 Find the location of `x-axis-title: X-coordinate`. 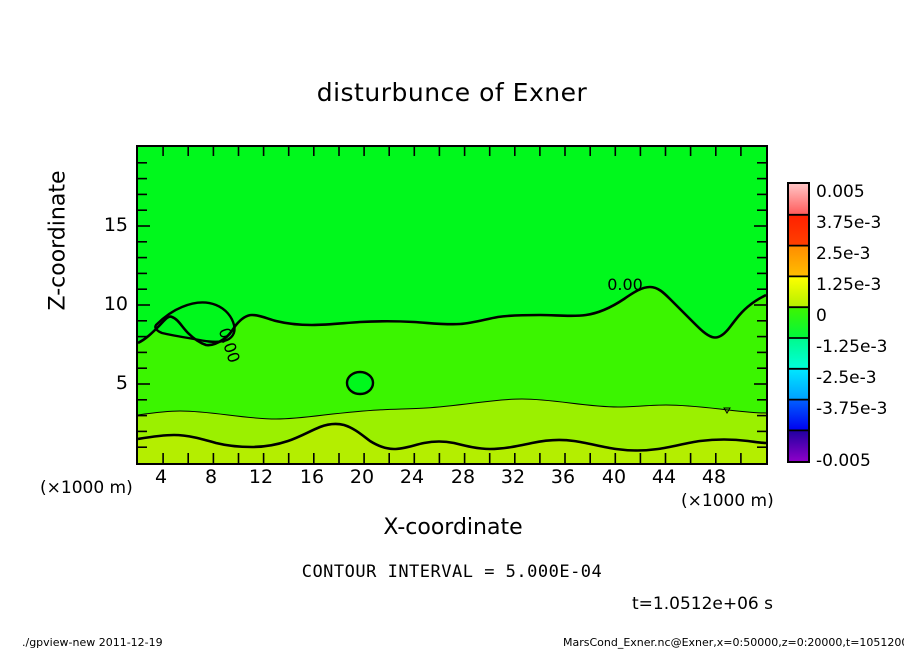

x-axis-title: X-coordinate is located at coordinates (453, 527).